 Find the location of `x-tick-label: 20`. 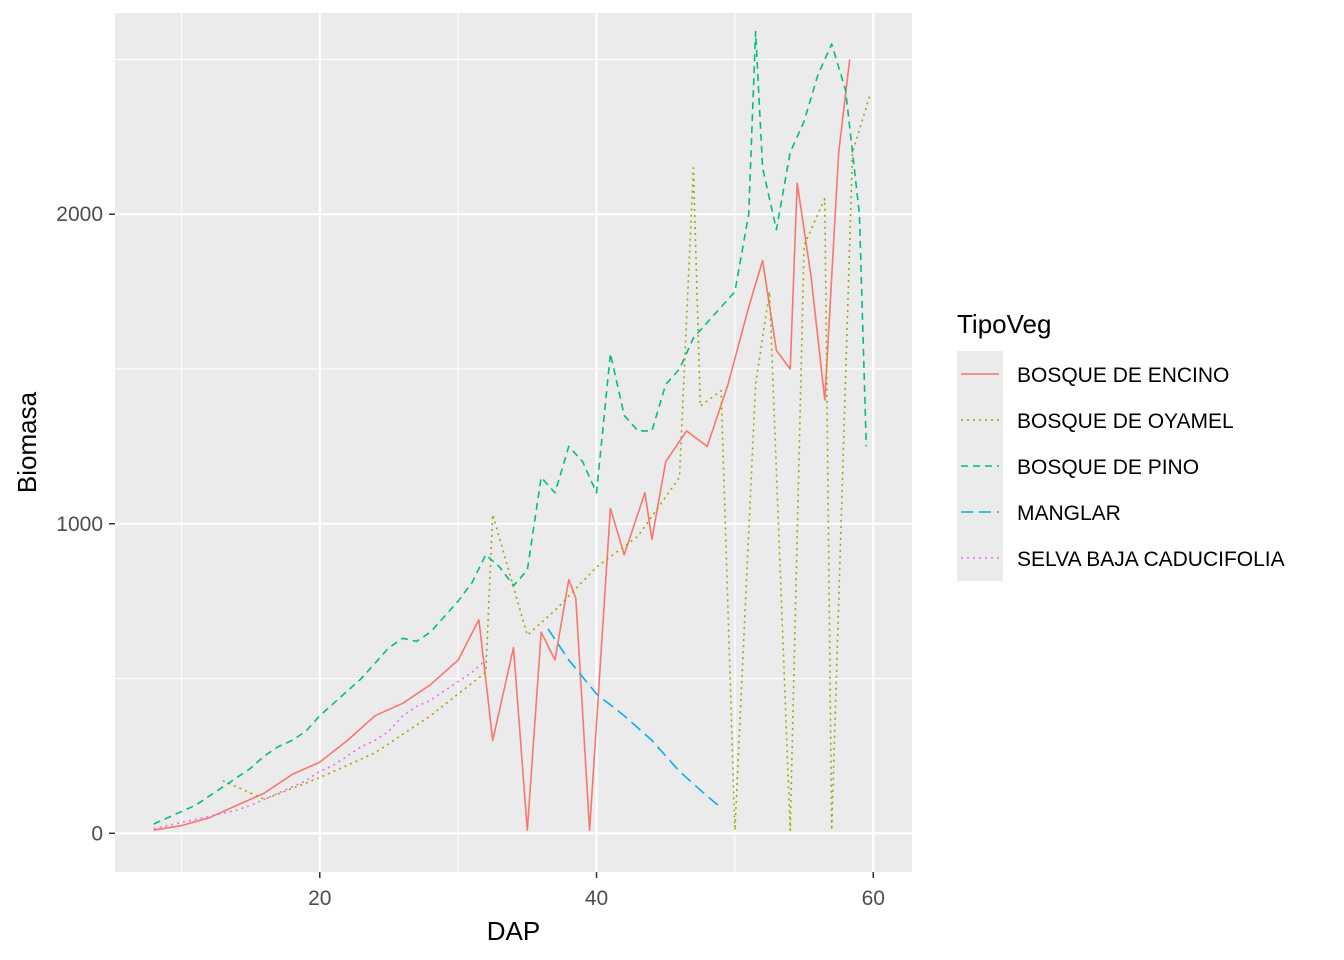

x-tick-label: 20 is located at coordinates (319, 898).